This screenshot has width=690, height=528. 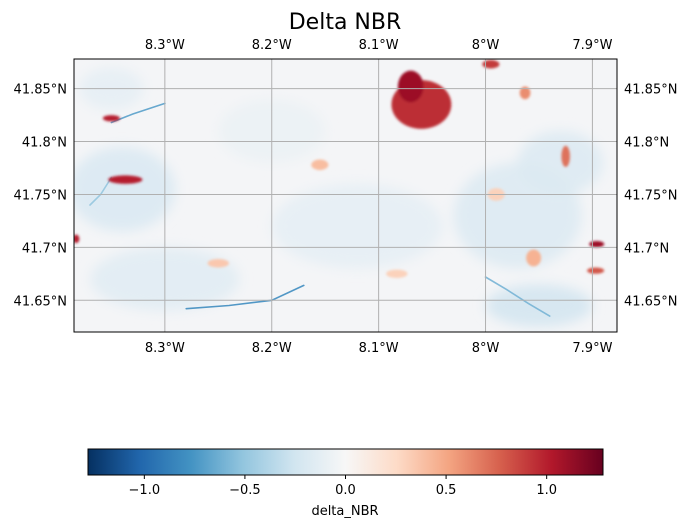 I want to click on colorbar-tick-label: 1.0, so click(x=546, y=490).